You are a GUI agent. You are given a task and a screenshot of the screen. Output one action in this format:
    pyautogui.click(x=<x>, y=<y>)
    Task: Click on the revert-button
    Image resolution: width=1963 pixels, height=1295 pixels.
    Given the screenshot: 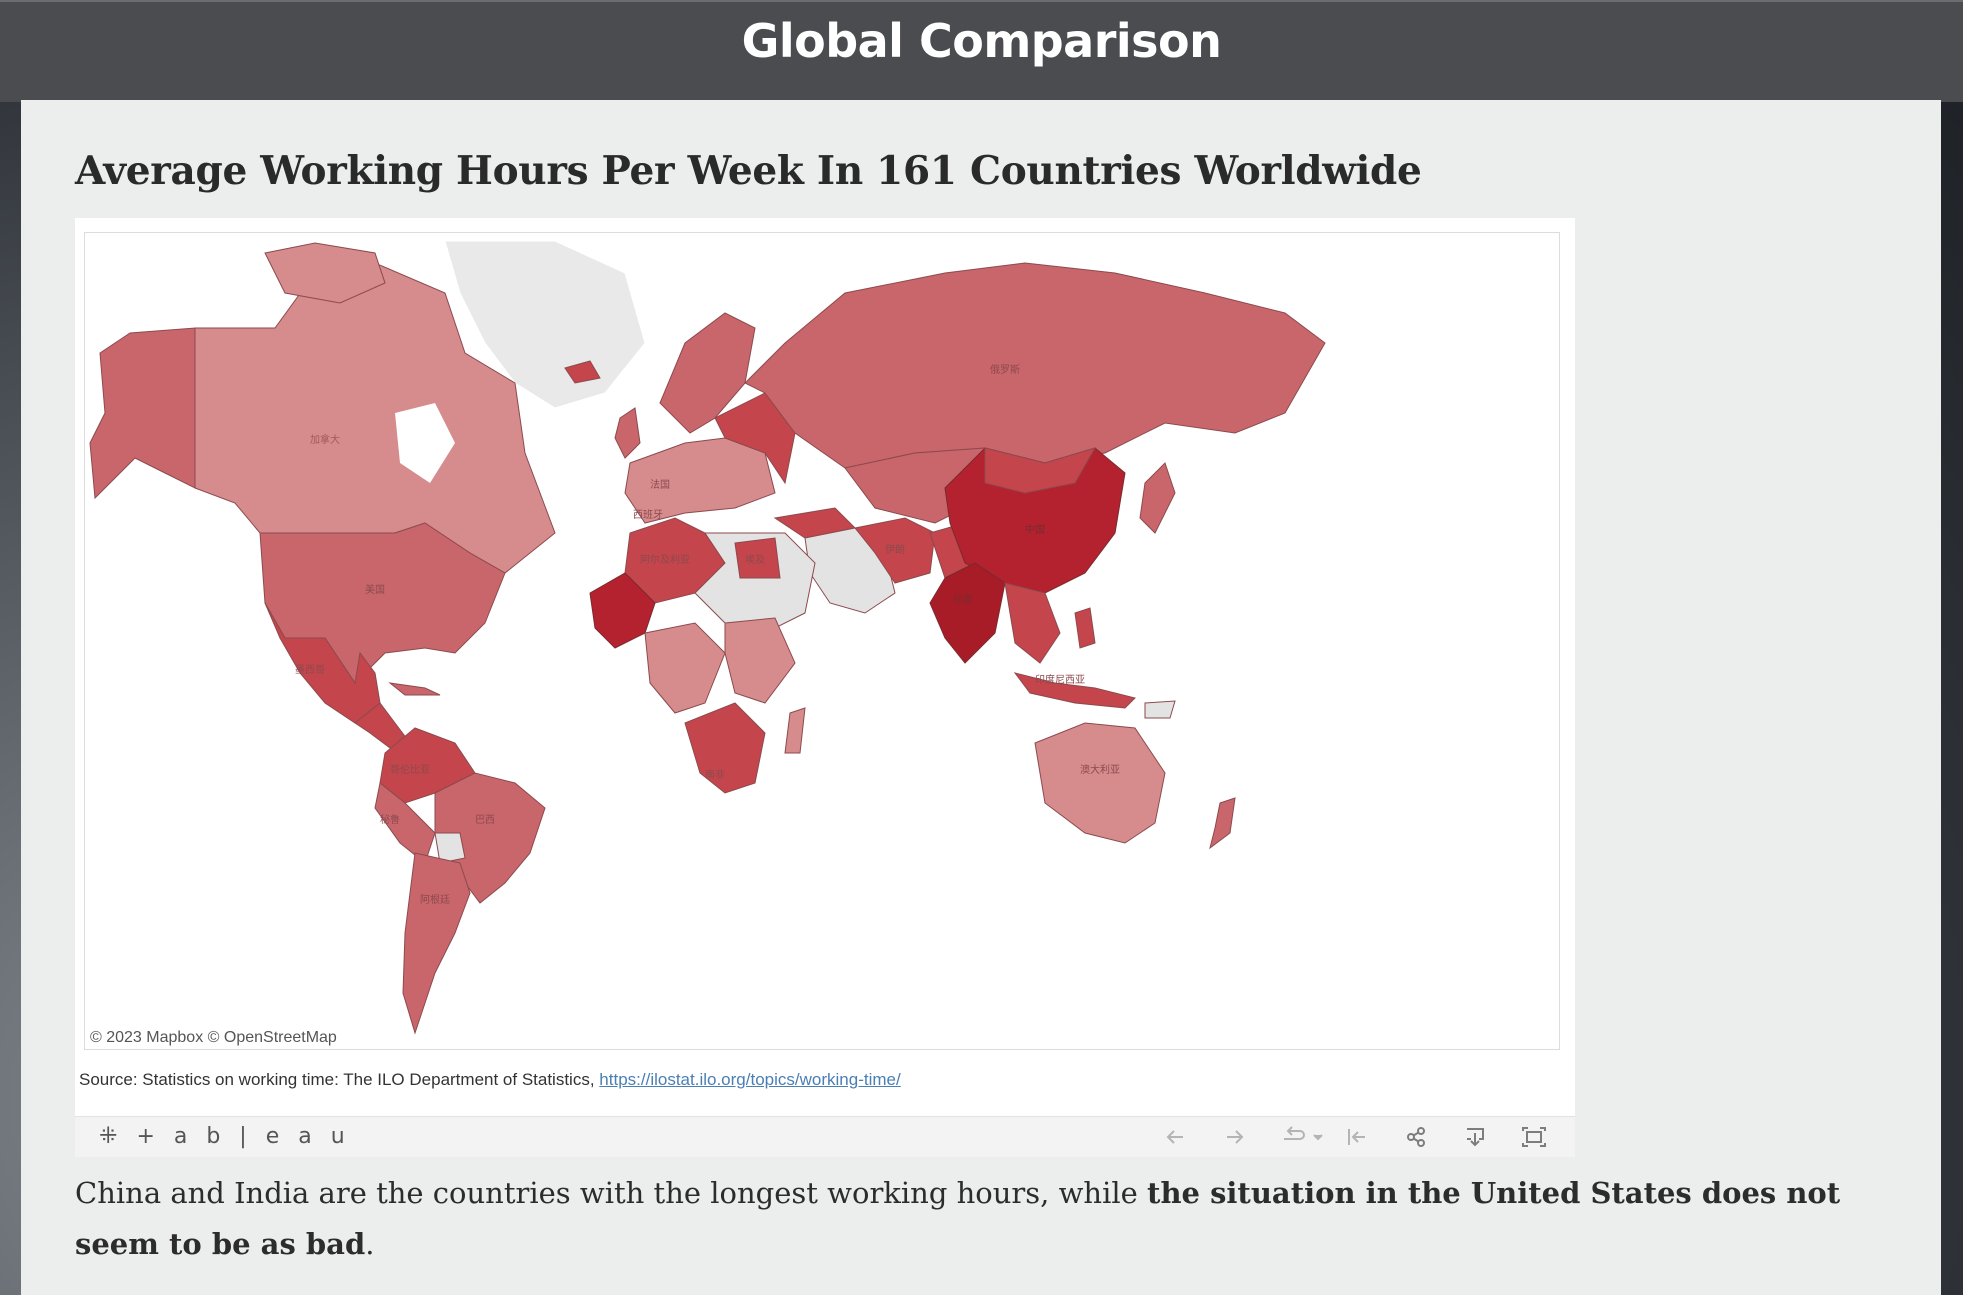 What is the action you would take?
    pyautogui.click(x=1294, y=1137)
    